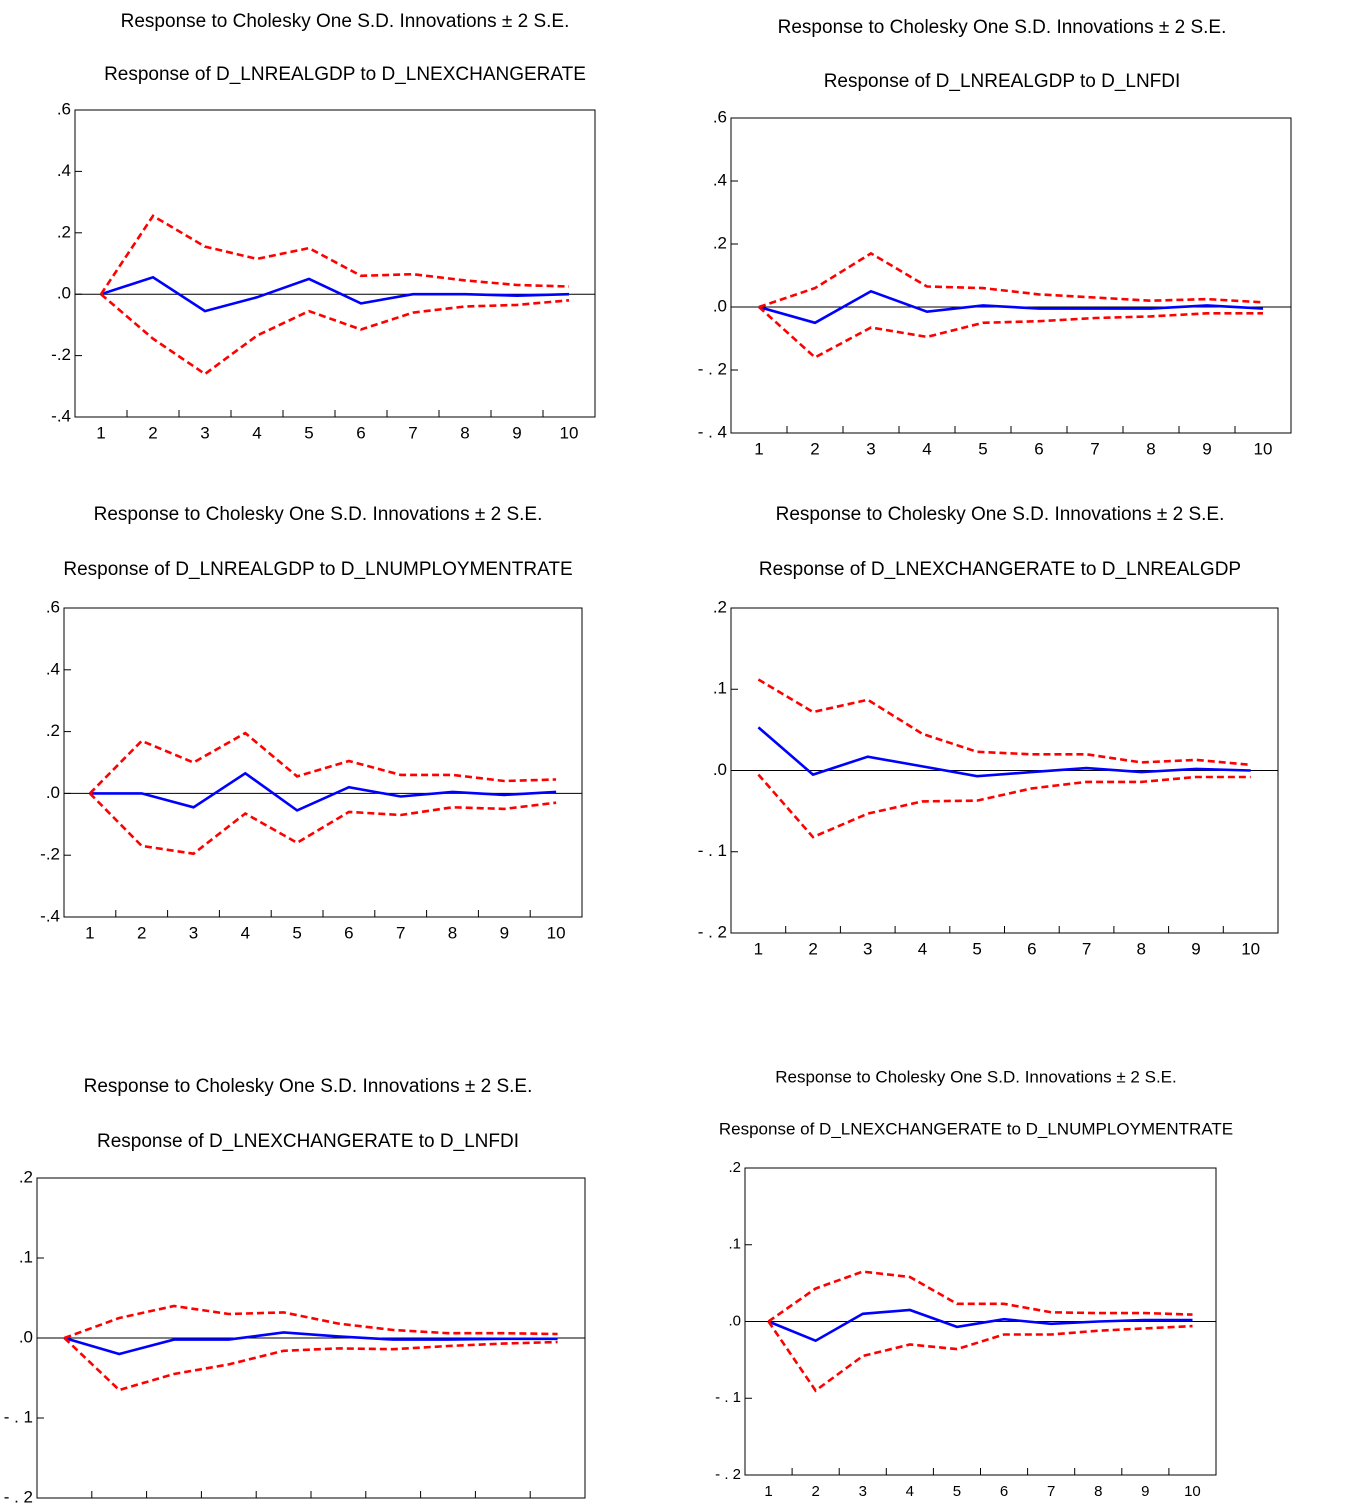  Describe the element at coordinates (308, 1141) in the screenshot. I see `chart-subtitle: Response of D_LNEXCHANGERATE to D_LNFDI` at that location.